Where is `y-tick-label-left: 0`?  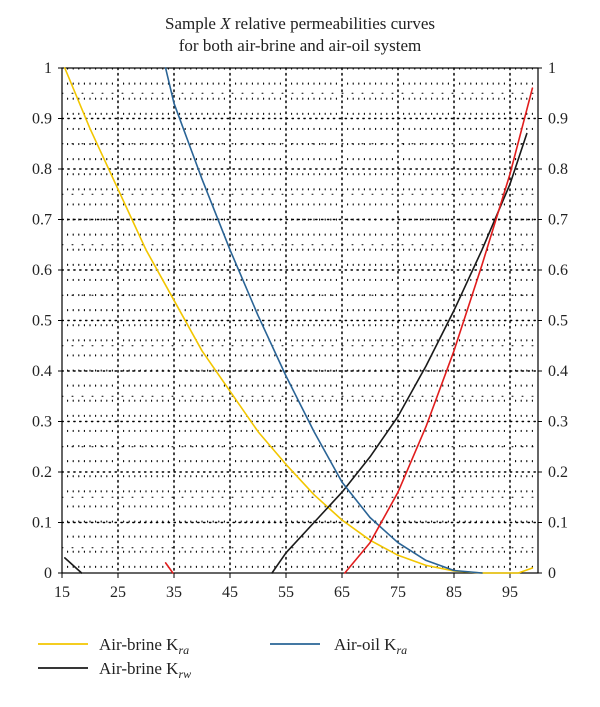 y-tick-label-left: 0 is located at coordinates (48, 573).